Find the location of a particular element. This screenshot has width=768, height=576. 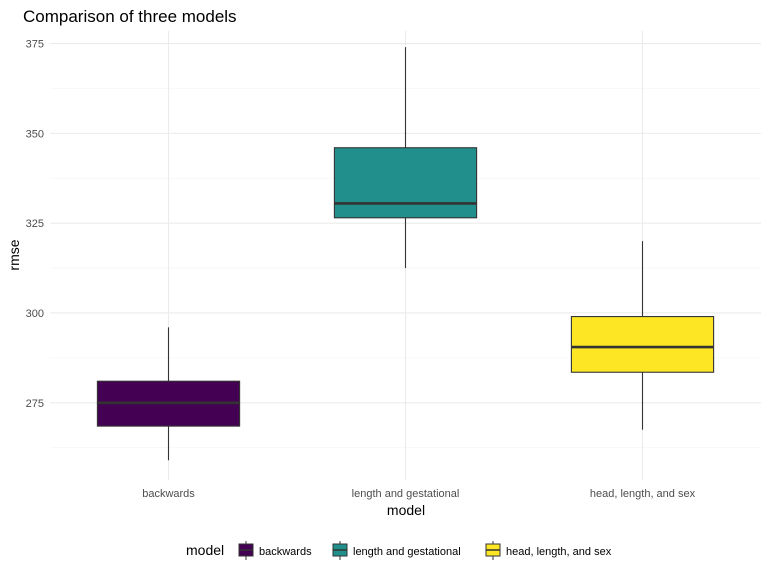

y-tick-label: 325 is located at coordinates (35, 224).